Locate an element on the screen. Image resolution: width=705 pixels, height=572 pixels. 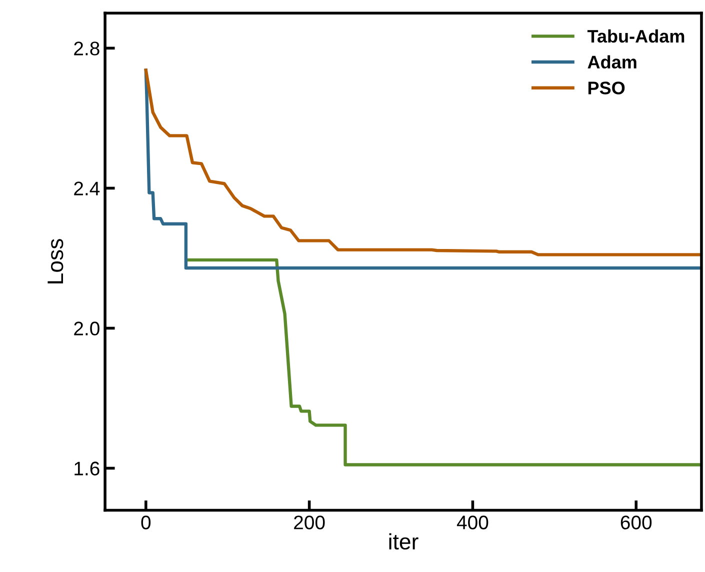
y-tick-label: 2.0 is located at coordinates (87, 329).